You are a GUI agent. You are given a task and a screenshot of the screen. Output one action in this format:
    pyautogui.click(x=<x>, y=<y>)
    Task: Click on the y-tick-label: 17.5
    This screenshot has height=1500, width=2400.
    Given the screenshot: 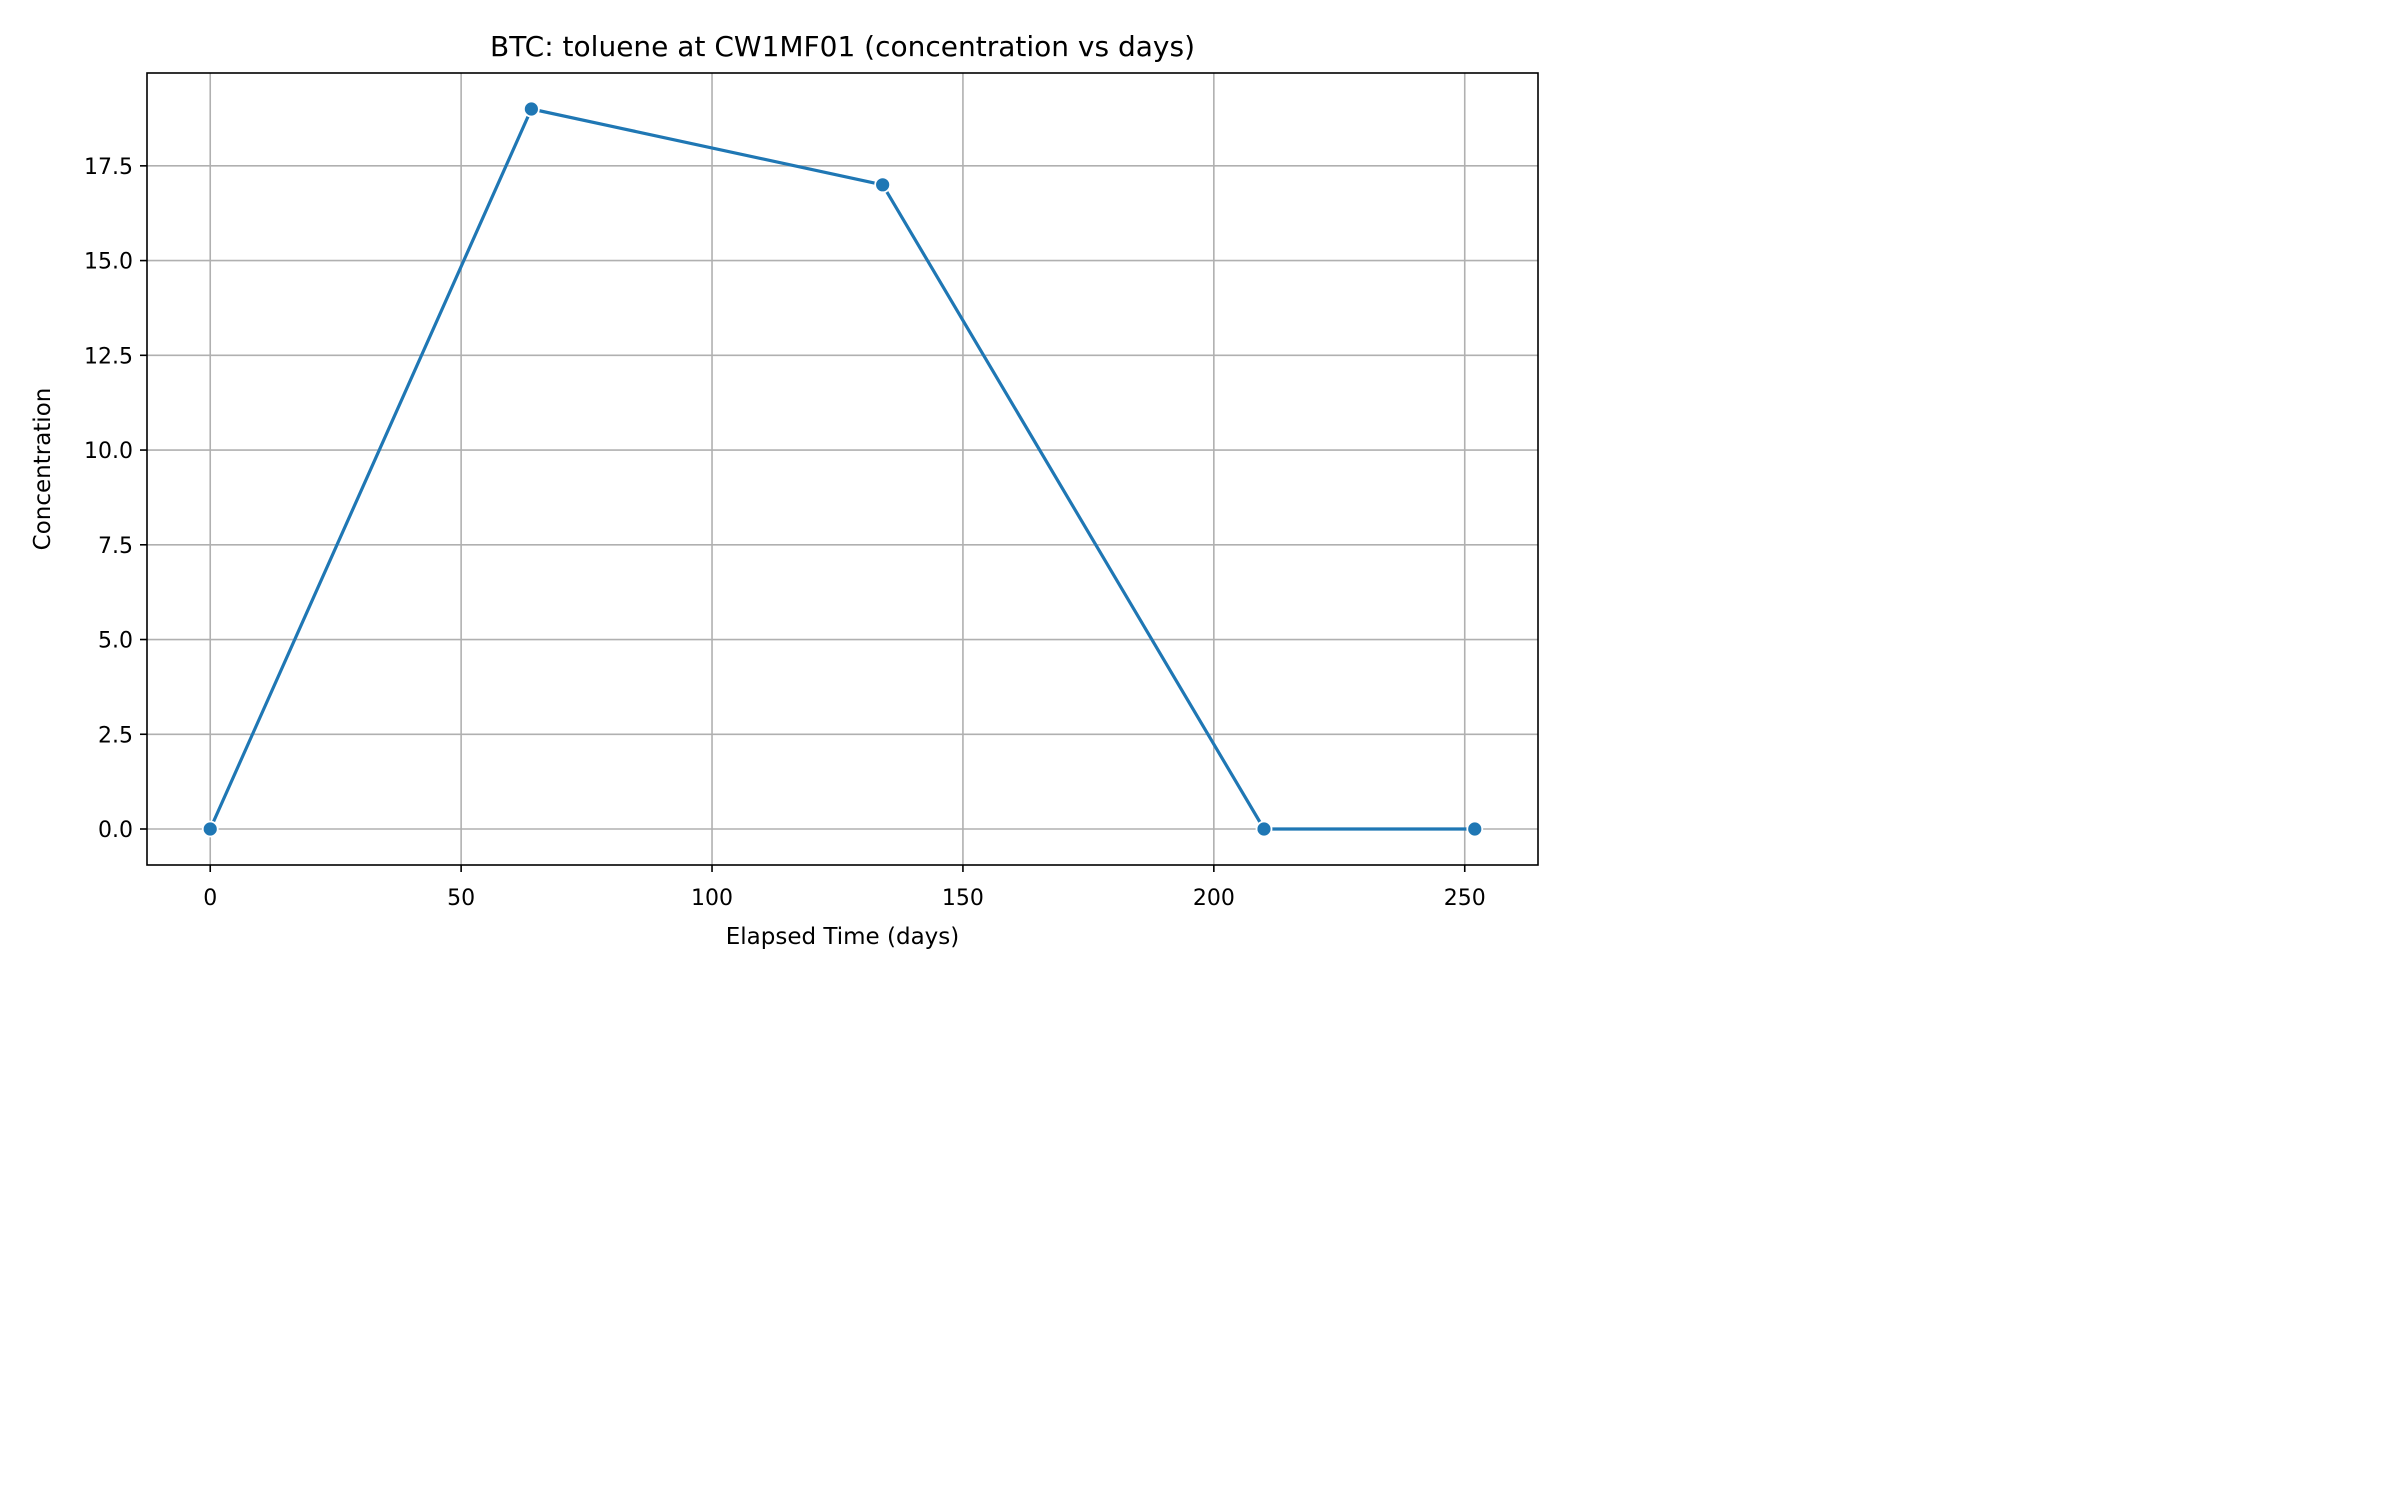 What is the action you would take?
    pyautogui.click(x=108, y=167)
    